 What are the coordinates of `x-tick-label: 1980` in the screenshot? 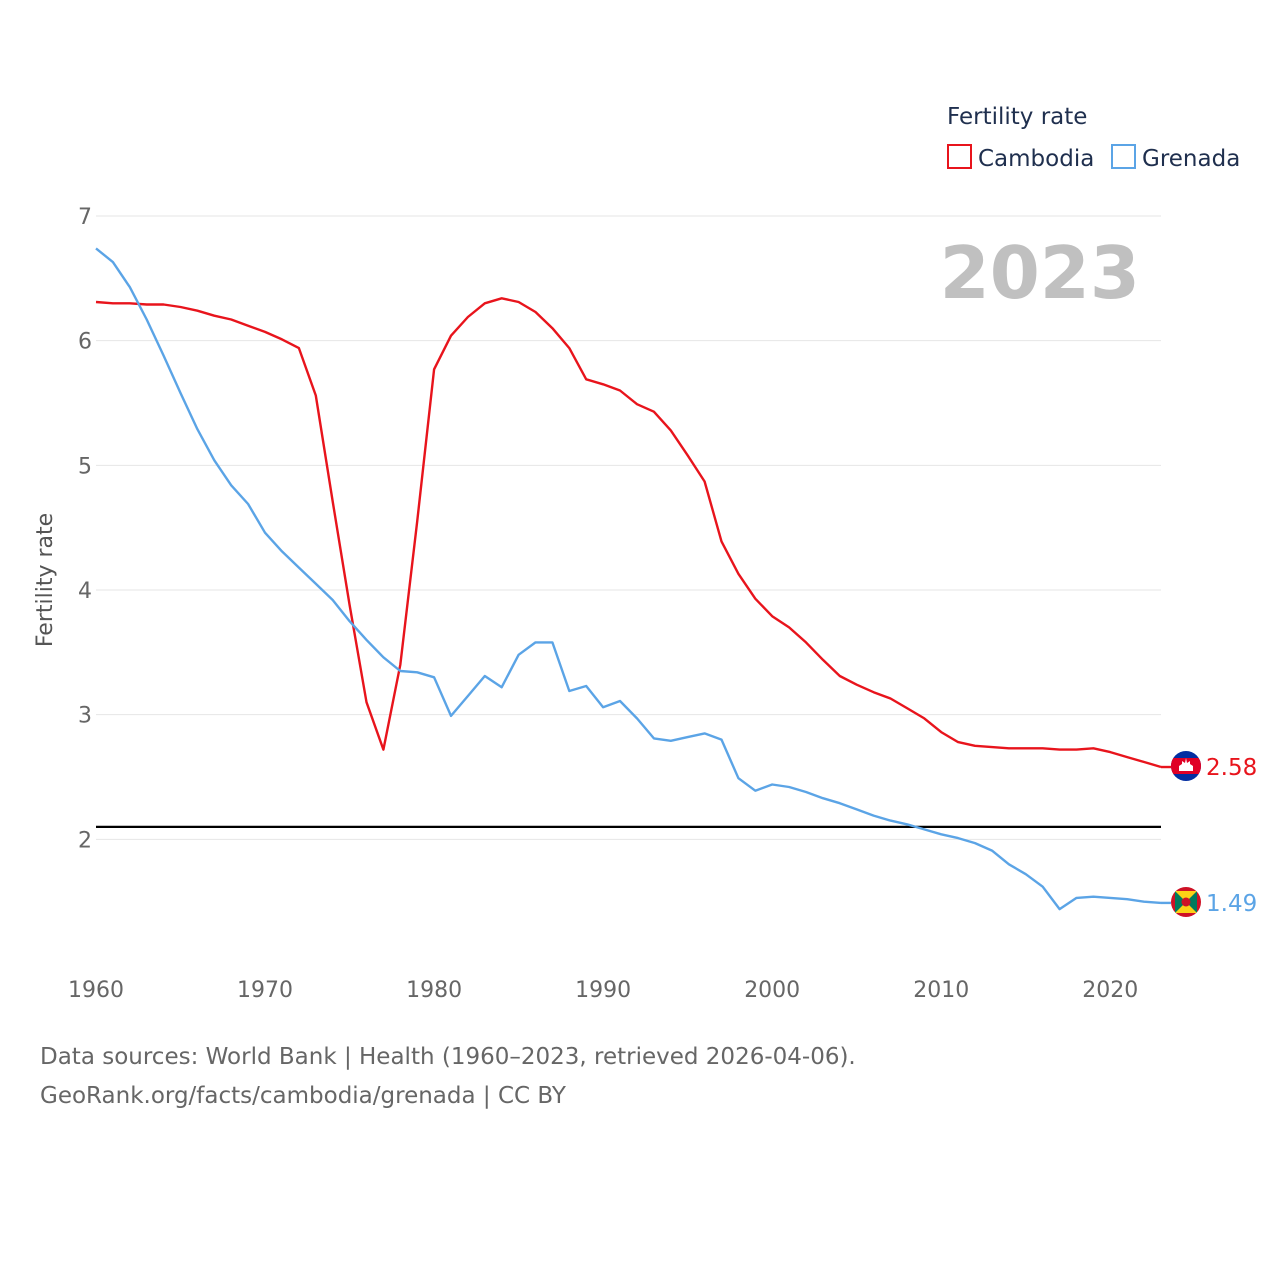 It's located at (434, 990).